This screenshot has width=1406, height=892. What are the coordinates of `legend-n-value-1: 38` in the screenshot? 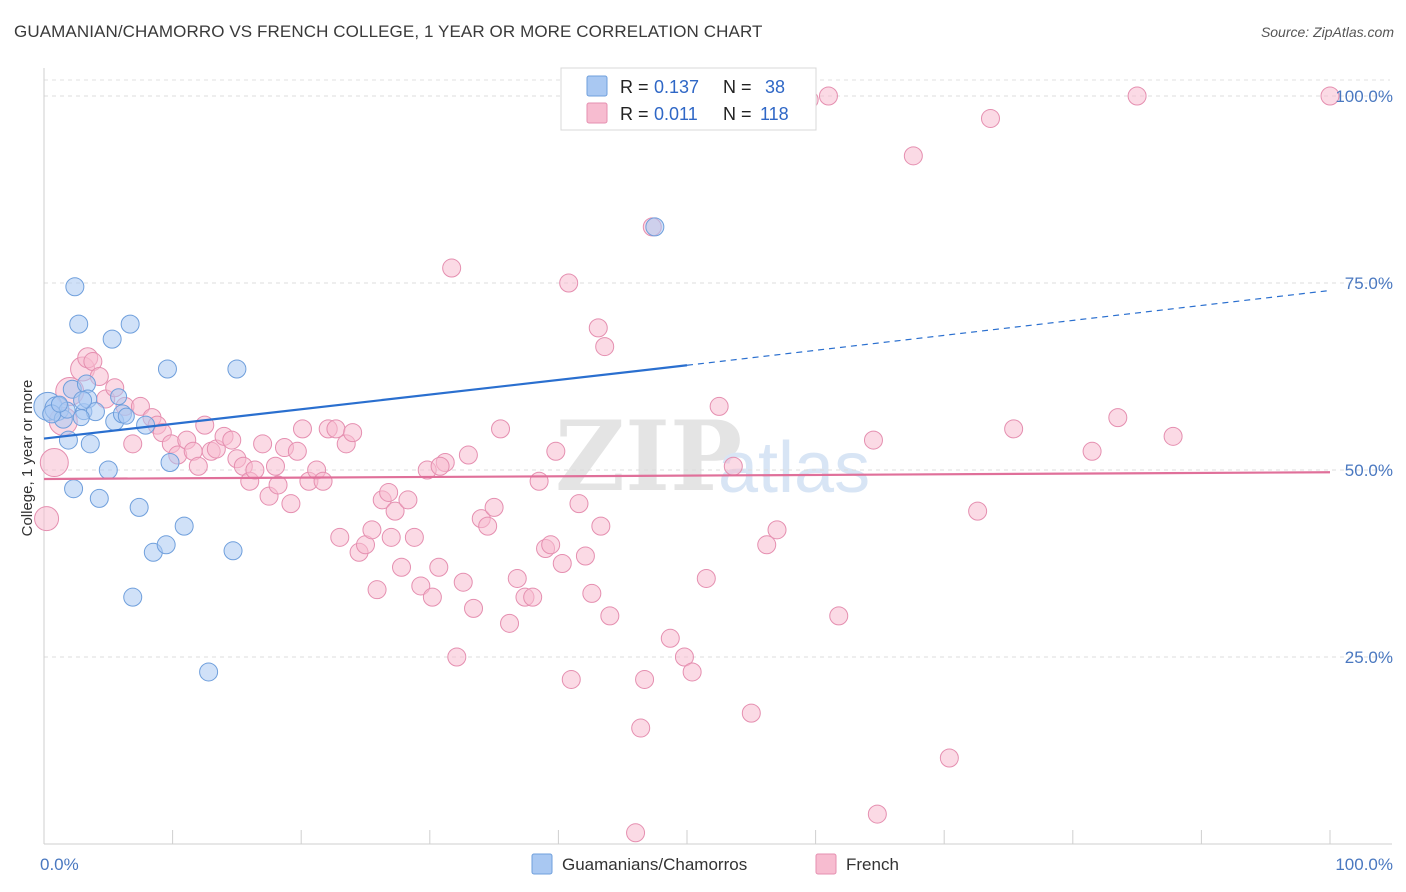 It's located at (775, 87).